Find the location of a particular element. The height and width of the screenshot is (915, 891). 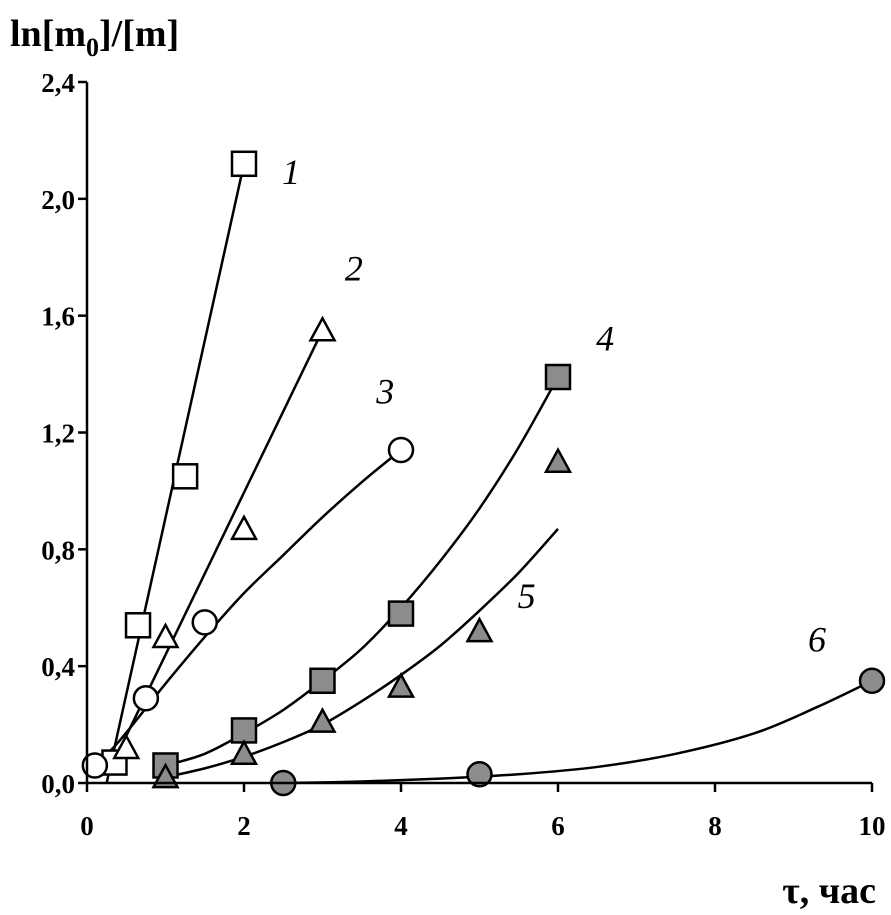

curve-label-4: 4 is located at coordinates (605, 339).